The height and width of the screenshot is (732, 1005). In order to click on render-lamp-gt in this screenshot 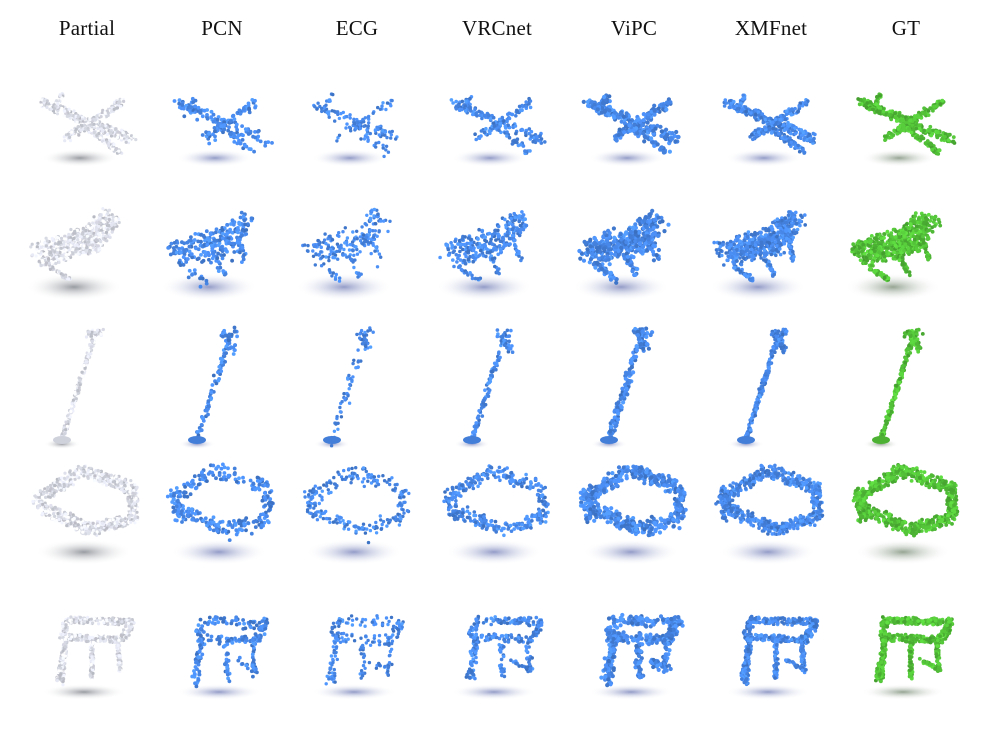, I will do `click(894, 388)`.